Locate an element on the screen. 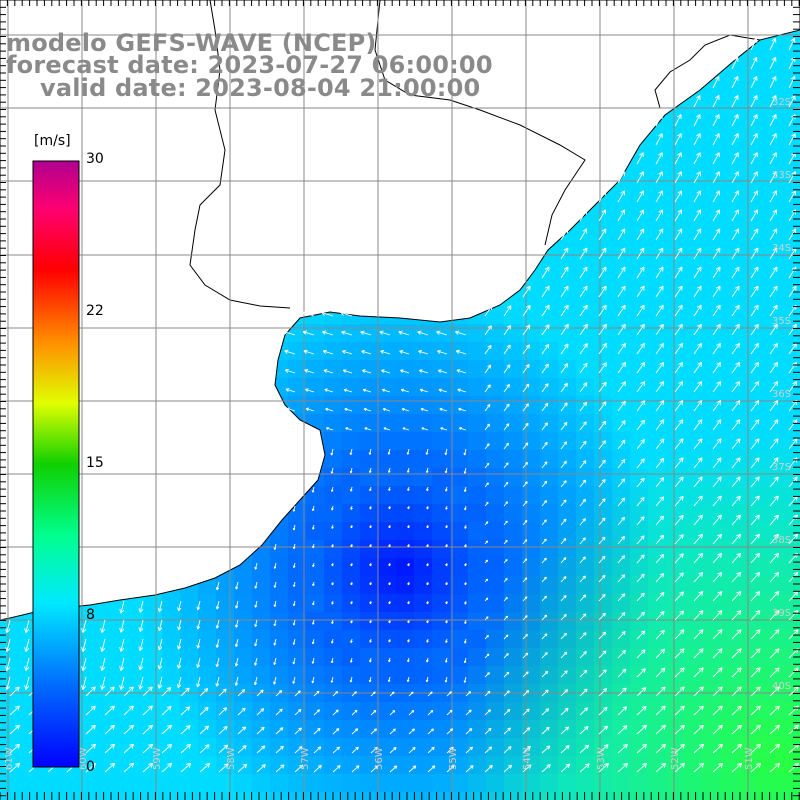  lon-label: 54W is located at coordinates (527, 758).